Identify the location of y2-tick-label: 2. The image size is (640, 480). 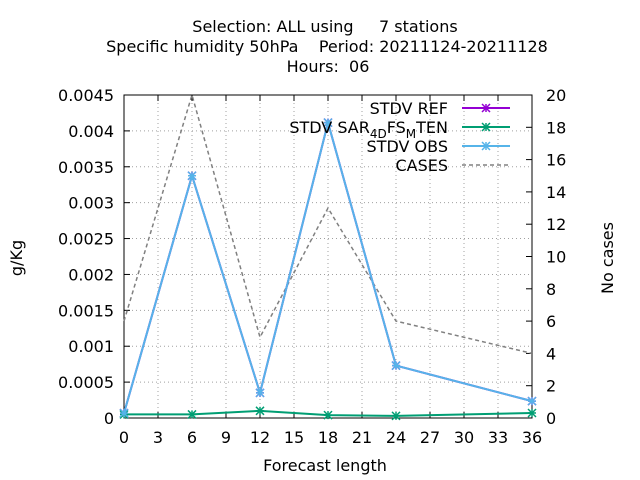
(551, 386).